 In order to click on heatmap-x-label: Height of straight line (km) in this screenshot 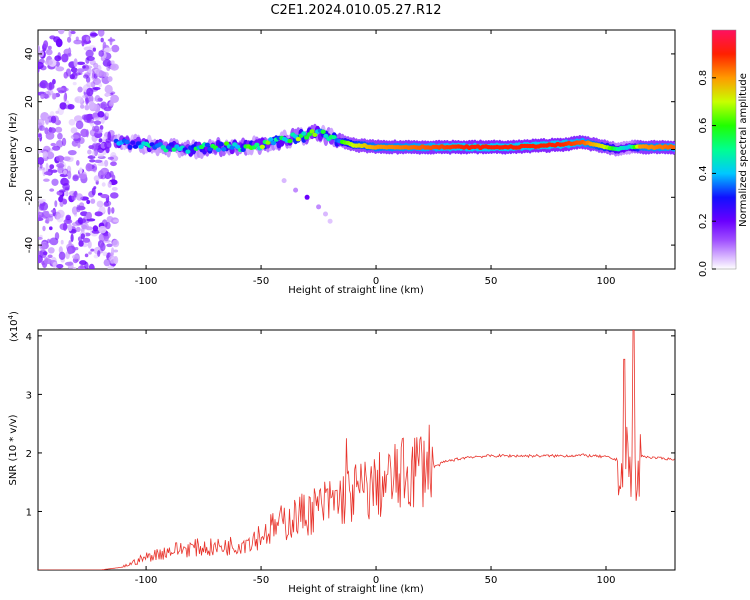, I will do `click(356, 290)`.